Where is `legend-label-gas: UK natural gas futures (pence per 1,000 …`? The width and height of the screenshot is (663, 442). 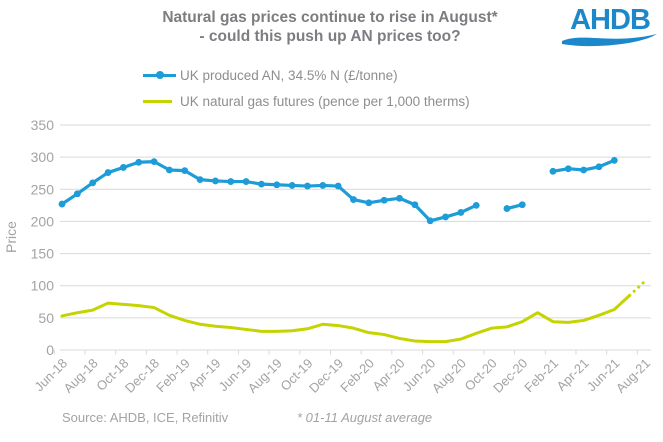 legend-label-gas: UK natural gas futures (pence per 1,000 … is located at coordinates (325, 101).